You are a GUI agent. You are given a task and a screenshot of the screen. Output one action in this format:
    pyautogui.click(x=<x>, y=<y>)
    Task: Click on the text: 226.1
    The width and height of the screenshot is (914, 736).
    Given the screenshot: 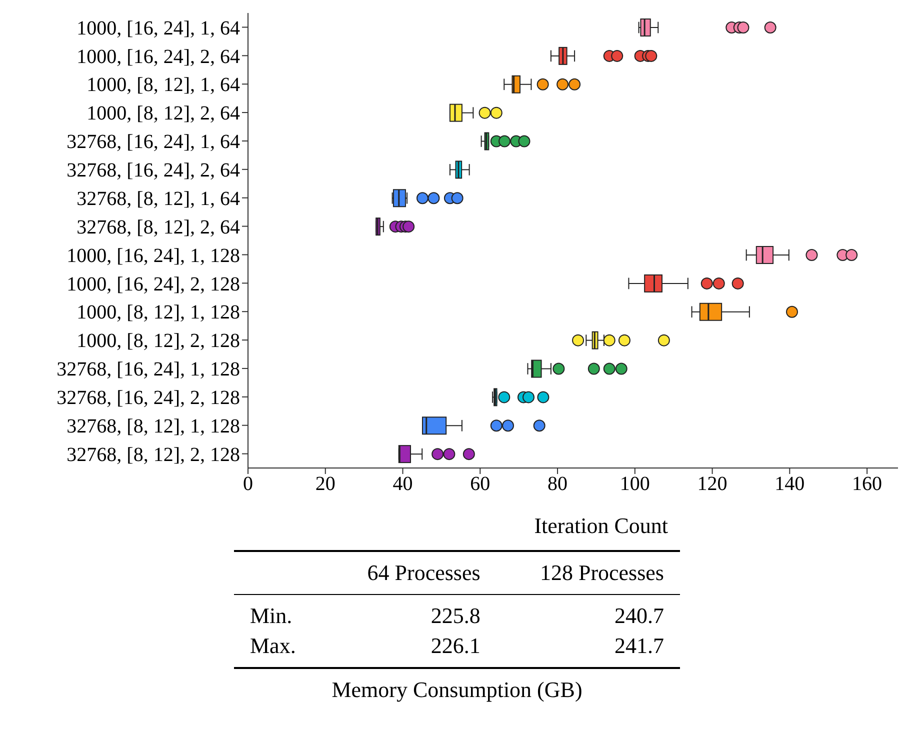 What is the action you would take?
    pyautogui.click(x=456, y=646)
    